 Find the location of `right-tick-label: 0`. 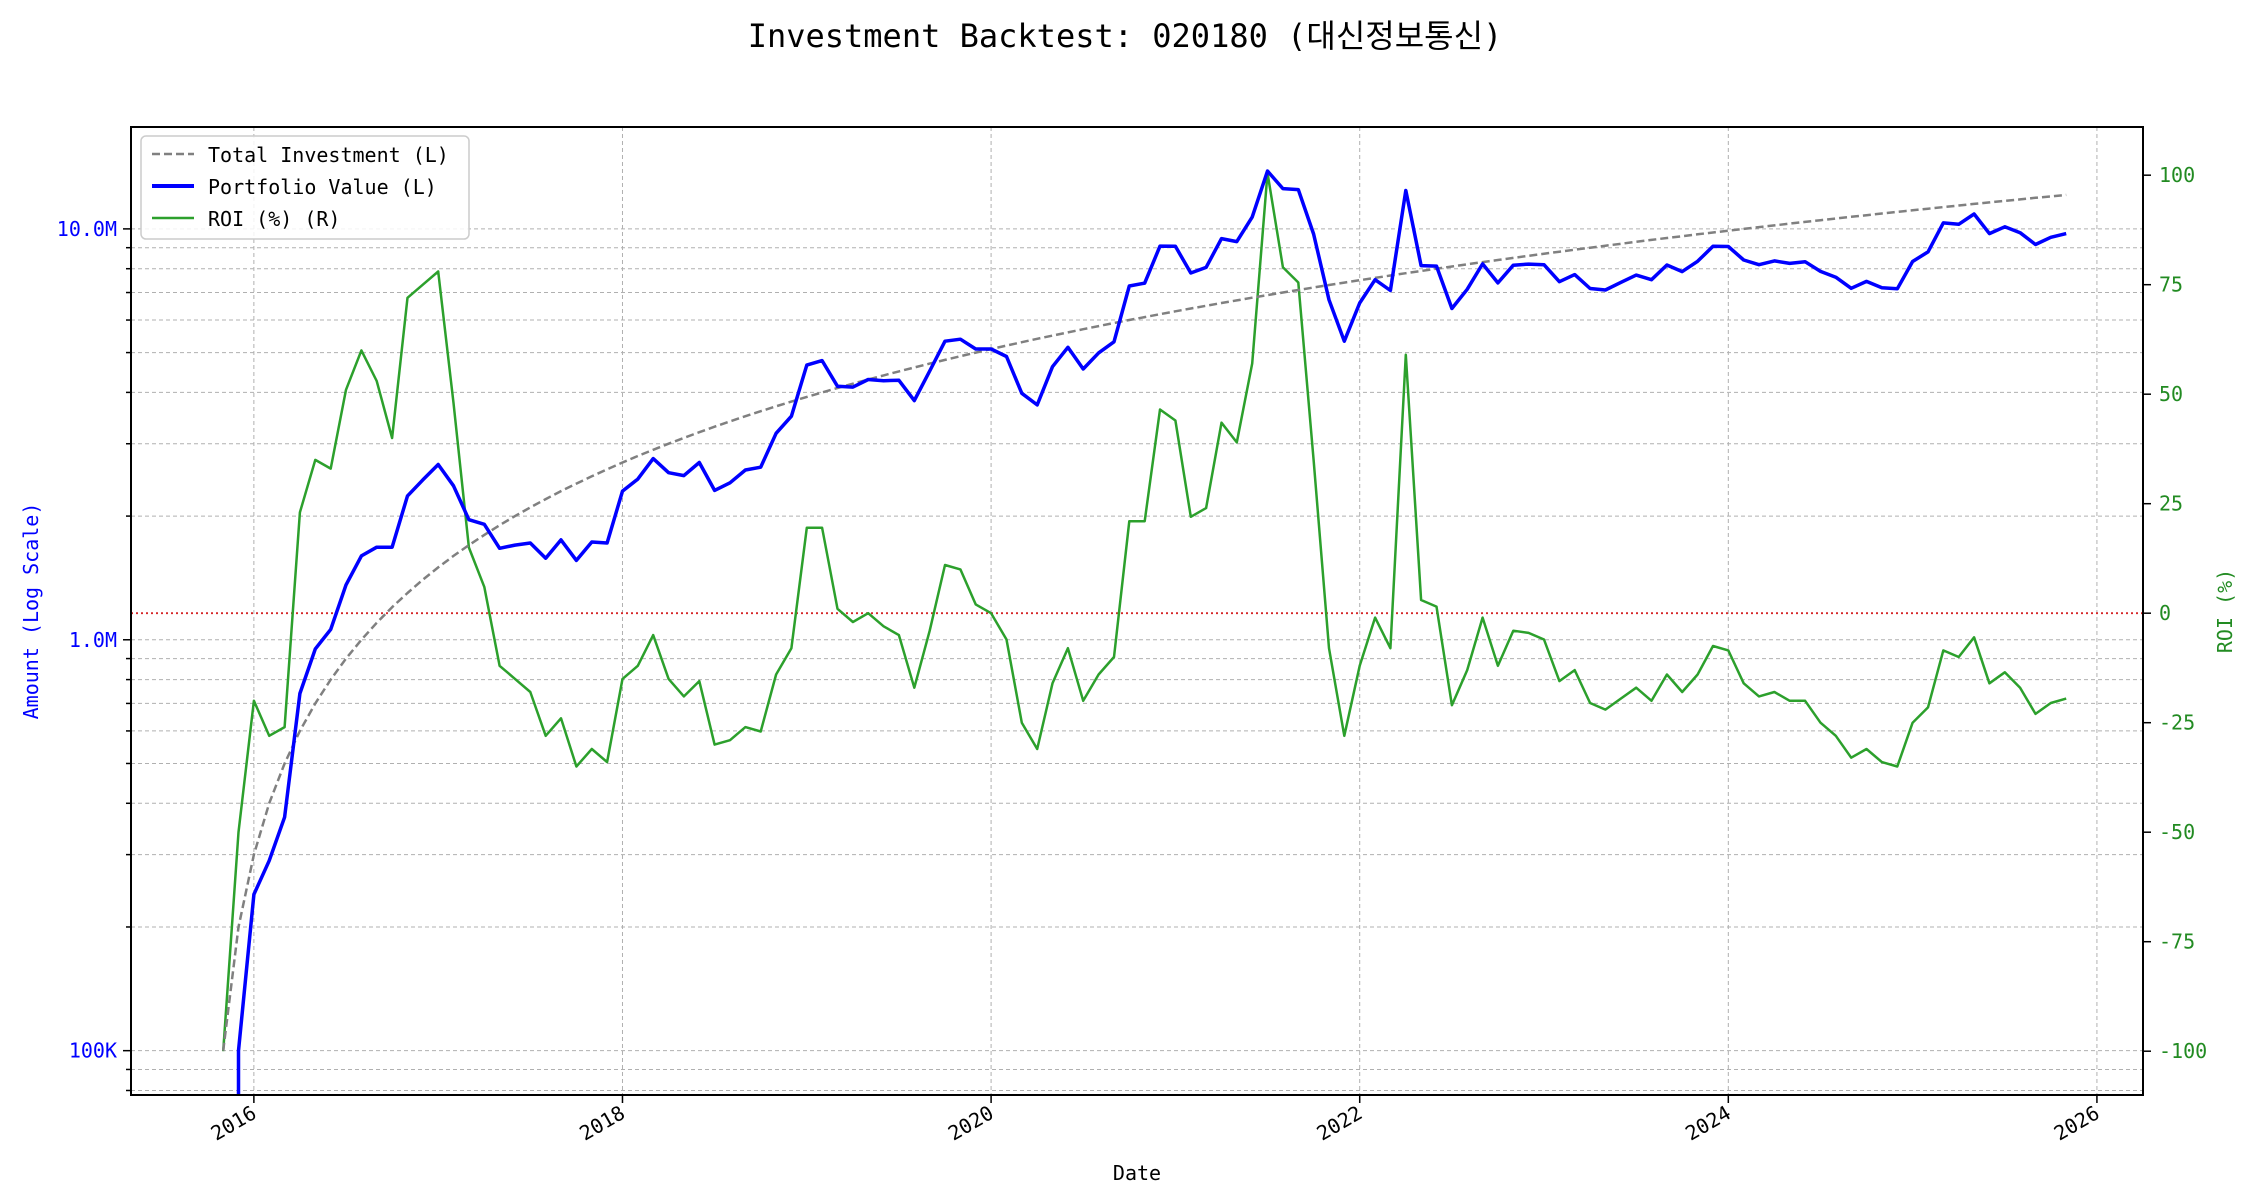

right-tick-label: 0 is located at coordinates (2165, 613).